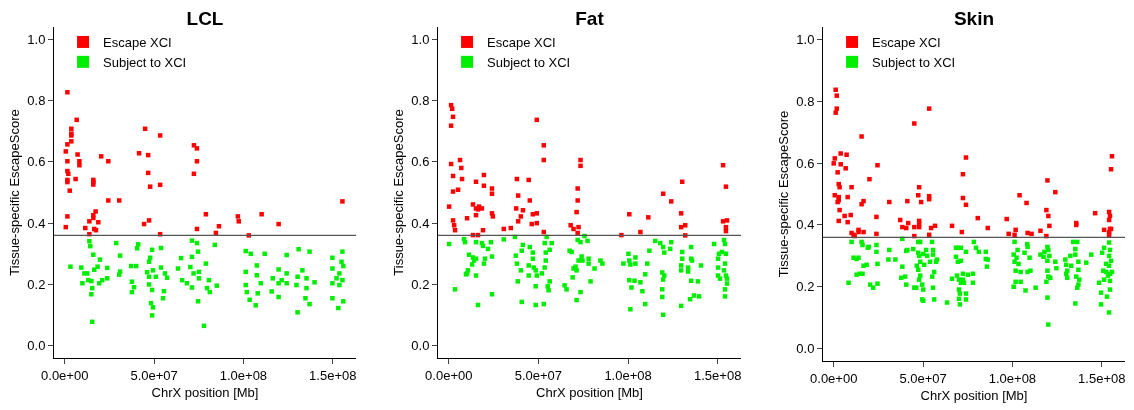 This screenshot has height=410, width=1134. Describe the element at coordinates (205, 18) in the screenshot. I see `chart-title: LCL` at that location.